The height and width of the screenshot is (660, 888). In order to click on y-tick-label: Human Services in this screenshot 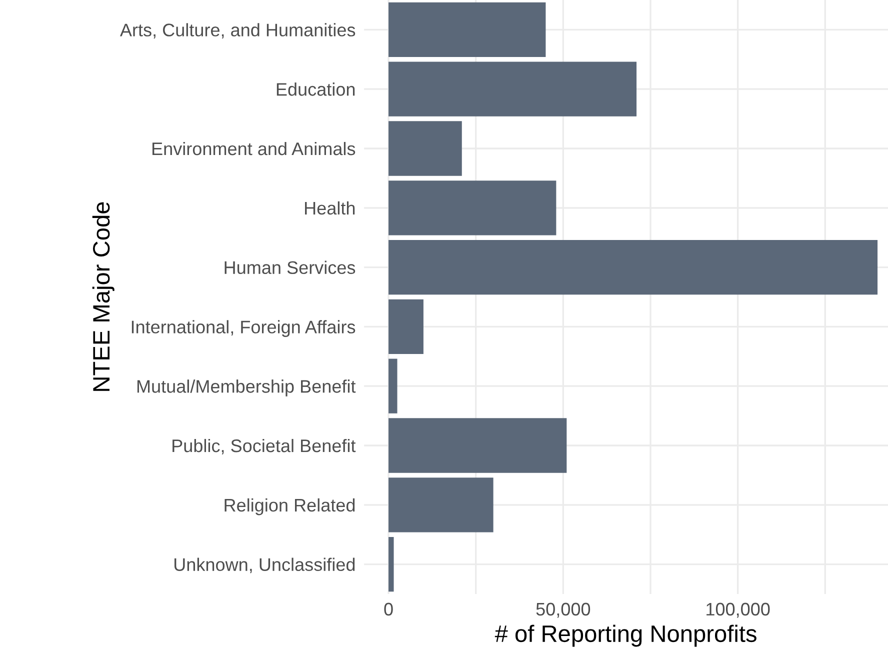, I will do `click(290, 267)`.